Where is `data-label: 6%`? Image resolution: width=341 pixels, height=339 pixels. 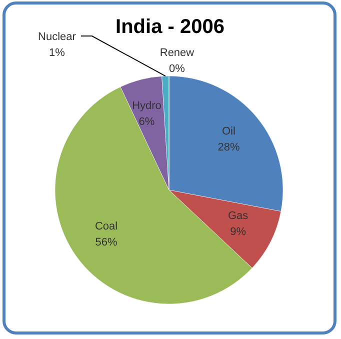 data-label: 6% is located at coordinates (146, 122).